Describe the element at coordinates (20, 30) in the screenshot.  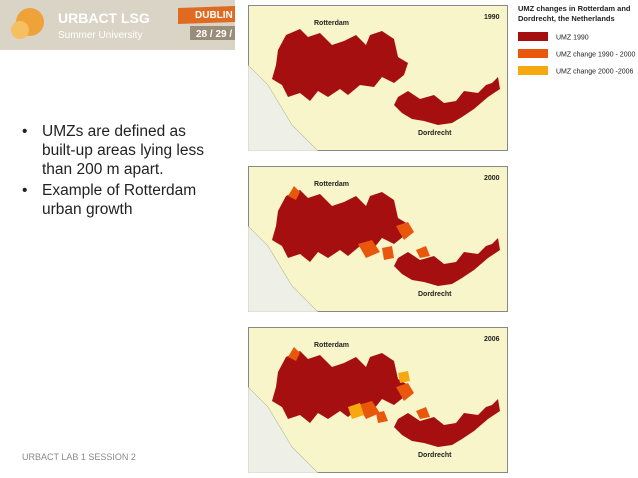
I see `logo-mark` at that location.